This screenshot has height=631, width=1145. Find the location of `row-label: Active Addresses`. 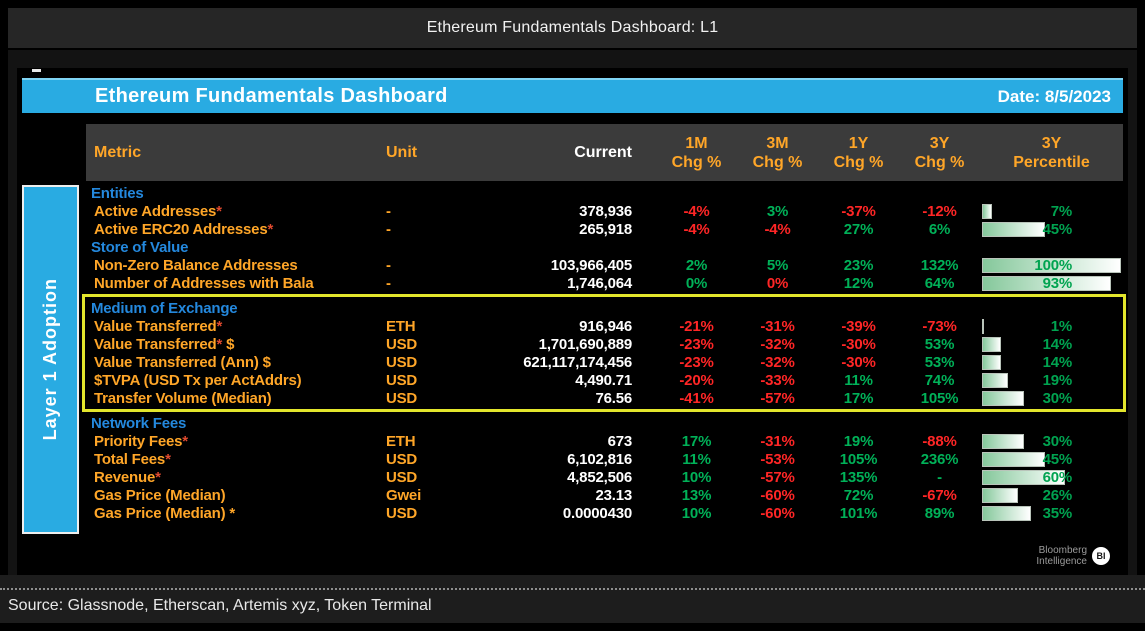

row-label: Active Addresses is located at coordinates (155, 211).